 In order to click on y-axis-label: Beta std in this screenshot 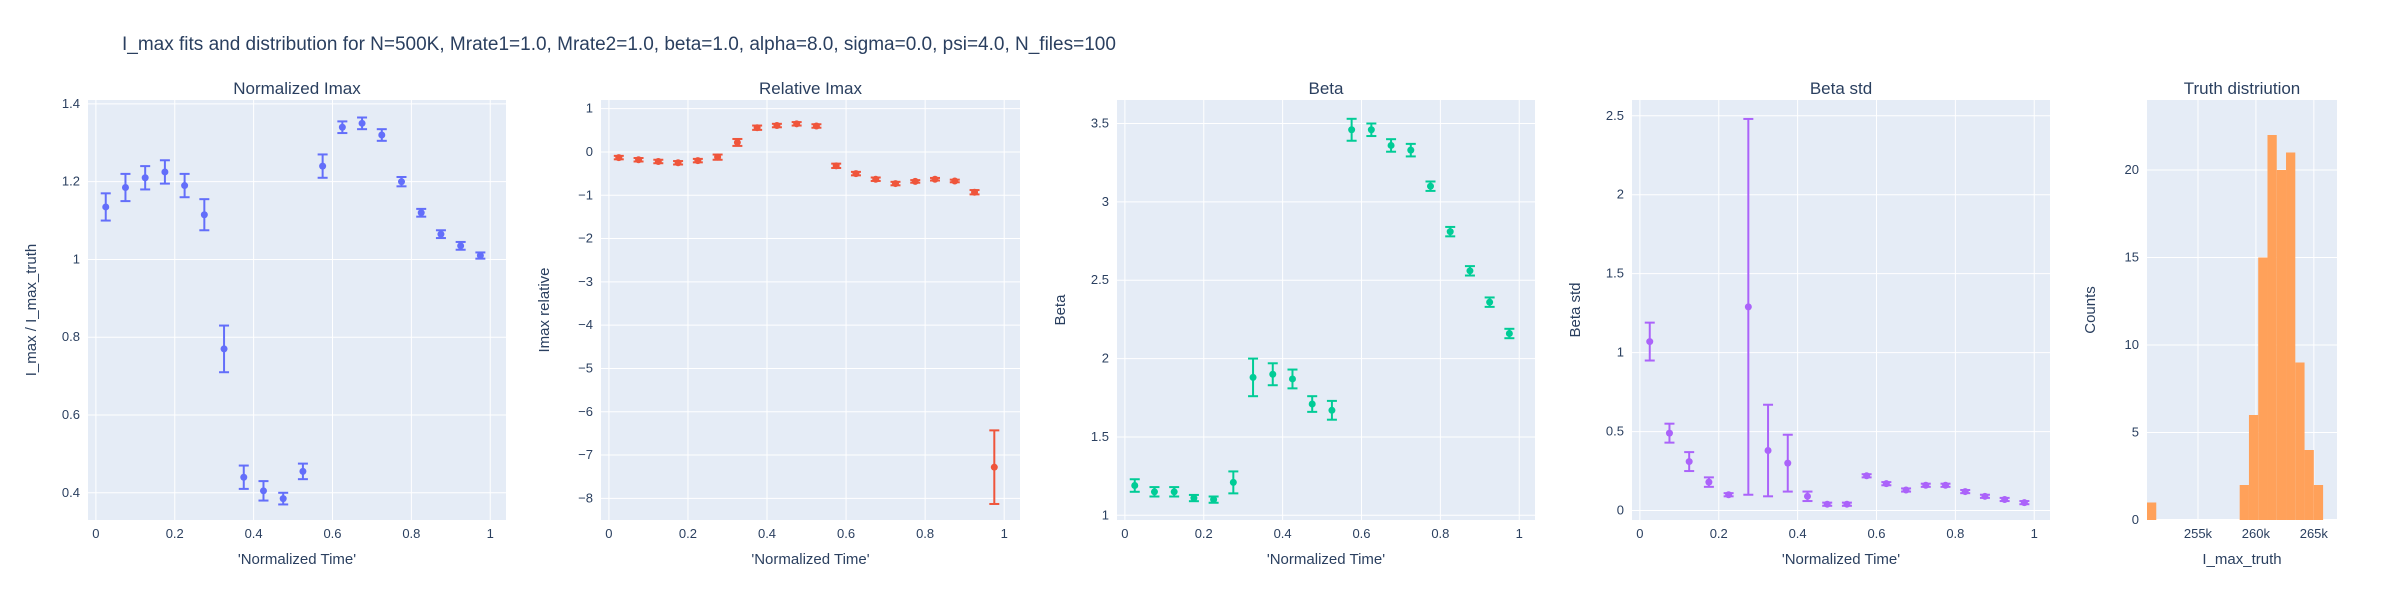, I will do `click(1575, 309)`.